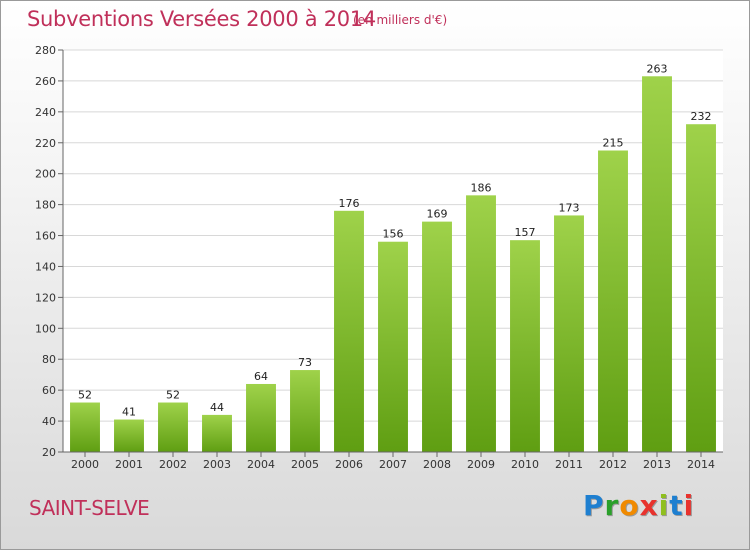  Describe the element at coordinates (173, 427) in the screenshot. I see `bar-2002` at that location.